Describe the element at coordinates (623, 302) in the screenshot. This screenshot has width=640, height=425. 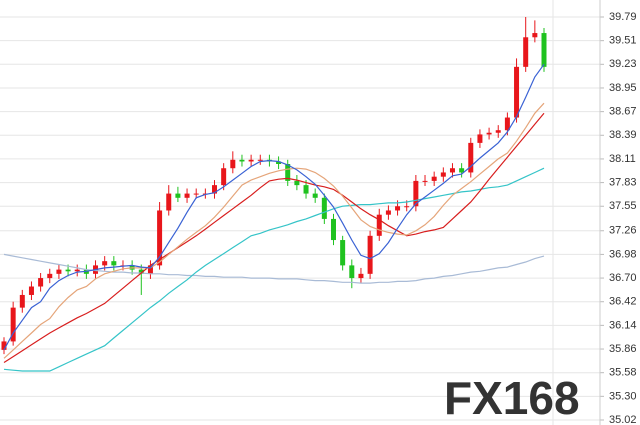
I see `y-tick-label: 36.42` at that location.